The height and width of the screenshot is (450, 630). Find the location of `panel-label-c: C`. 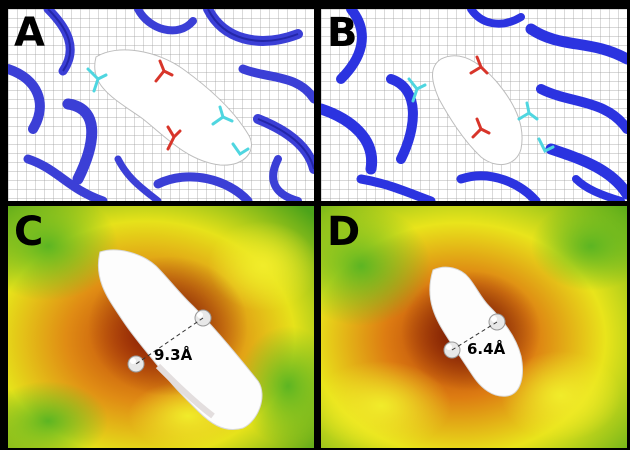

panel-label-c: C is located at coordinates (29, 232).